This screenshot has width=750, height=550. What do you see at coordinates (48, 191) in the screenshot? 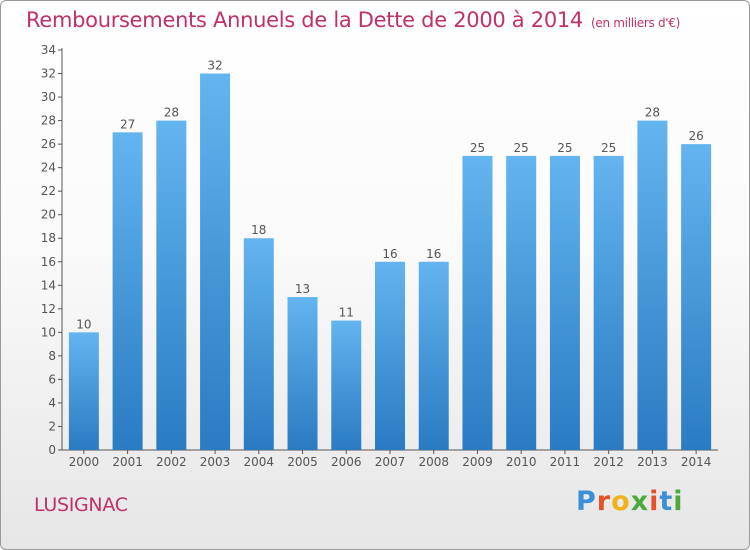
I see `y-tick-label: 22` at bounding box center [48, 191].